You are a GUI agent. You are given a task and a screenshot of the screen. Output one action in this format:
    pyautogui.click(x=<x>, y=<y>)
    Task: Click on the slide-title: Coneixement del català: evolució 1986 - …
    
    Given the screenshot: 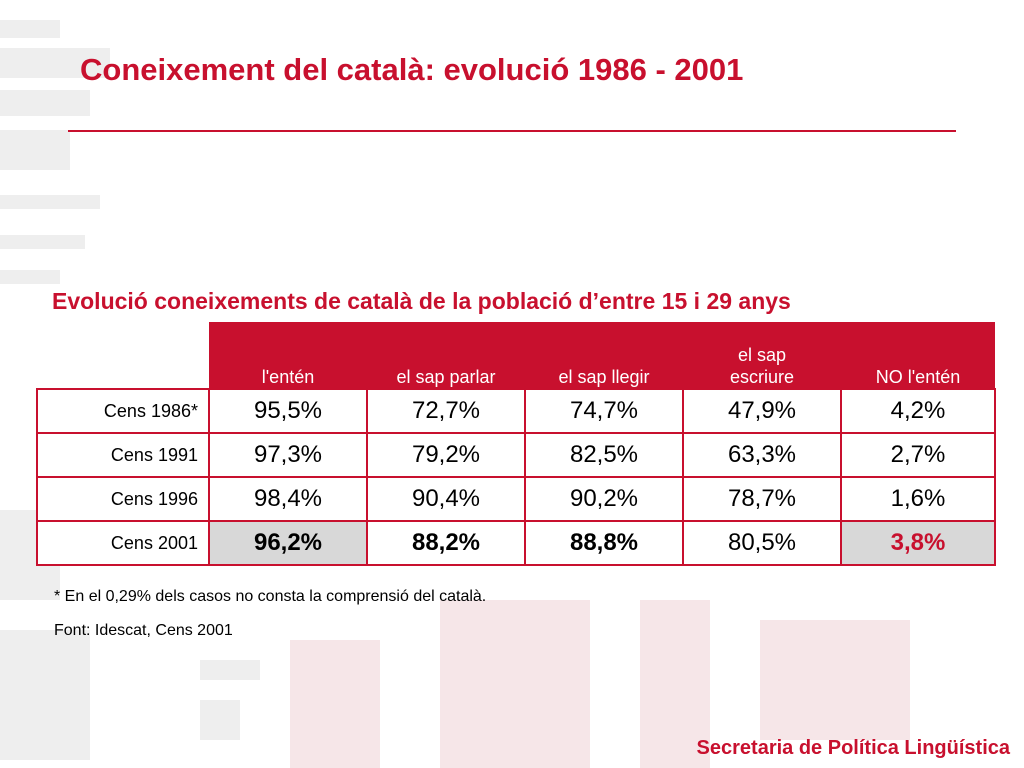 What is the action you would take?
    pyautogui.click(x=412, y=69)
    